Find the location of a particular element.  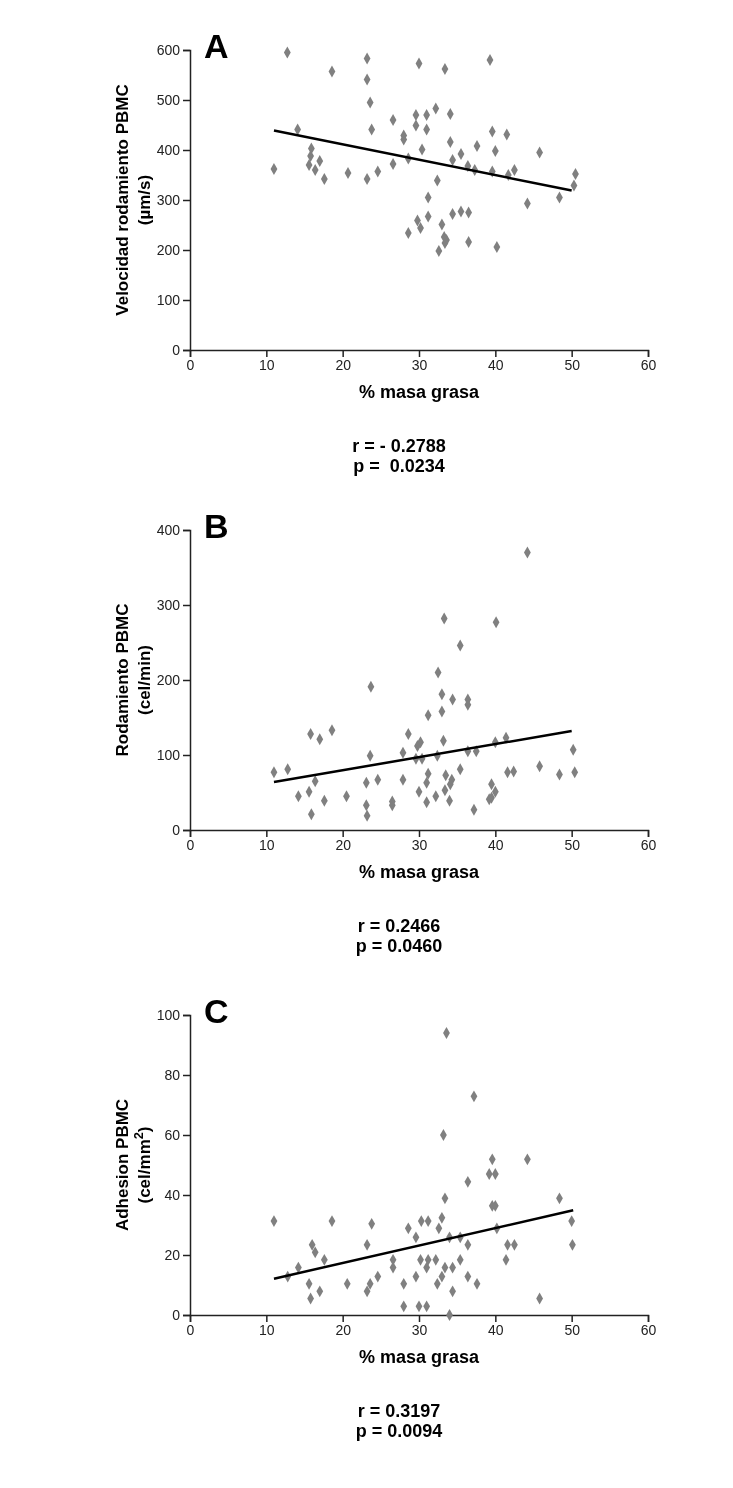

chart-title: A is located at coordinates (216, 46).